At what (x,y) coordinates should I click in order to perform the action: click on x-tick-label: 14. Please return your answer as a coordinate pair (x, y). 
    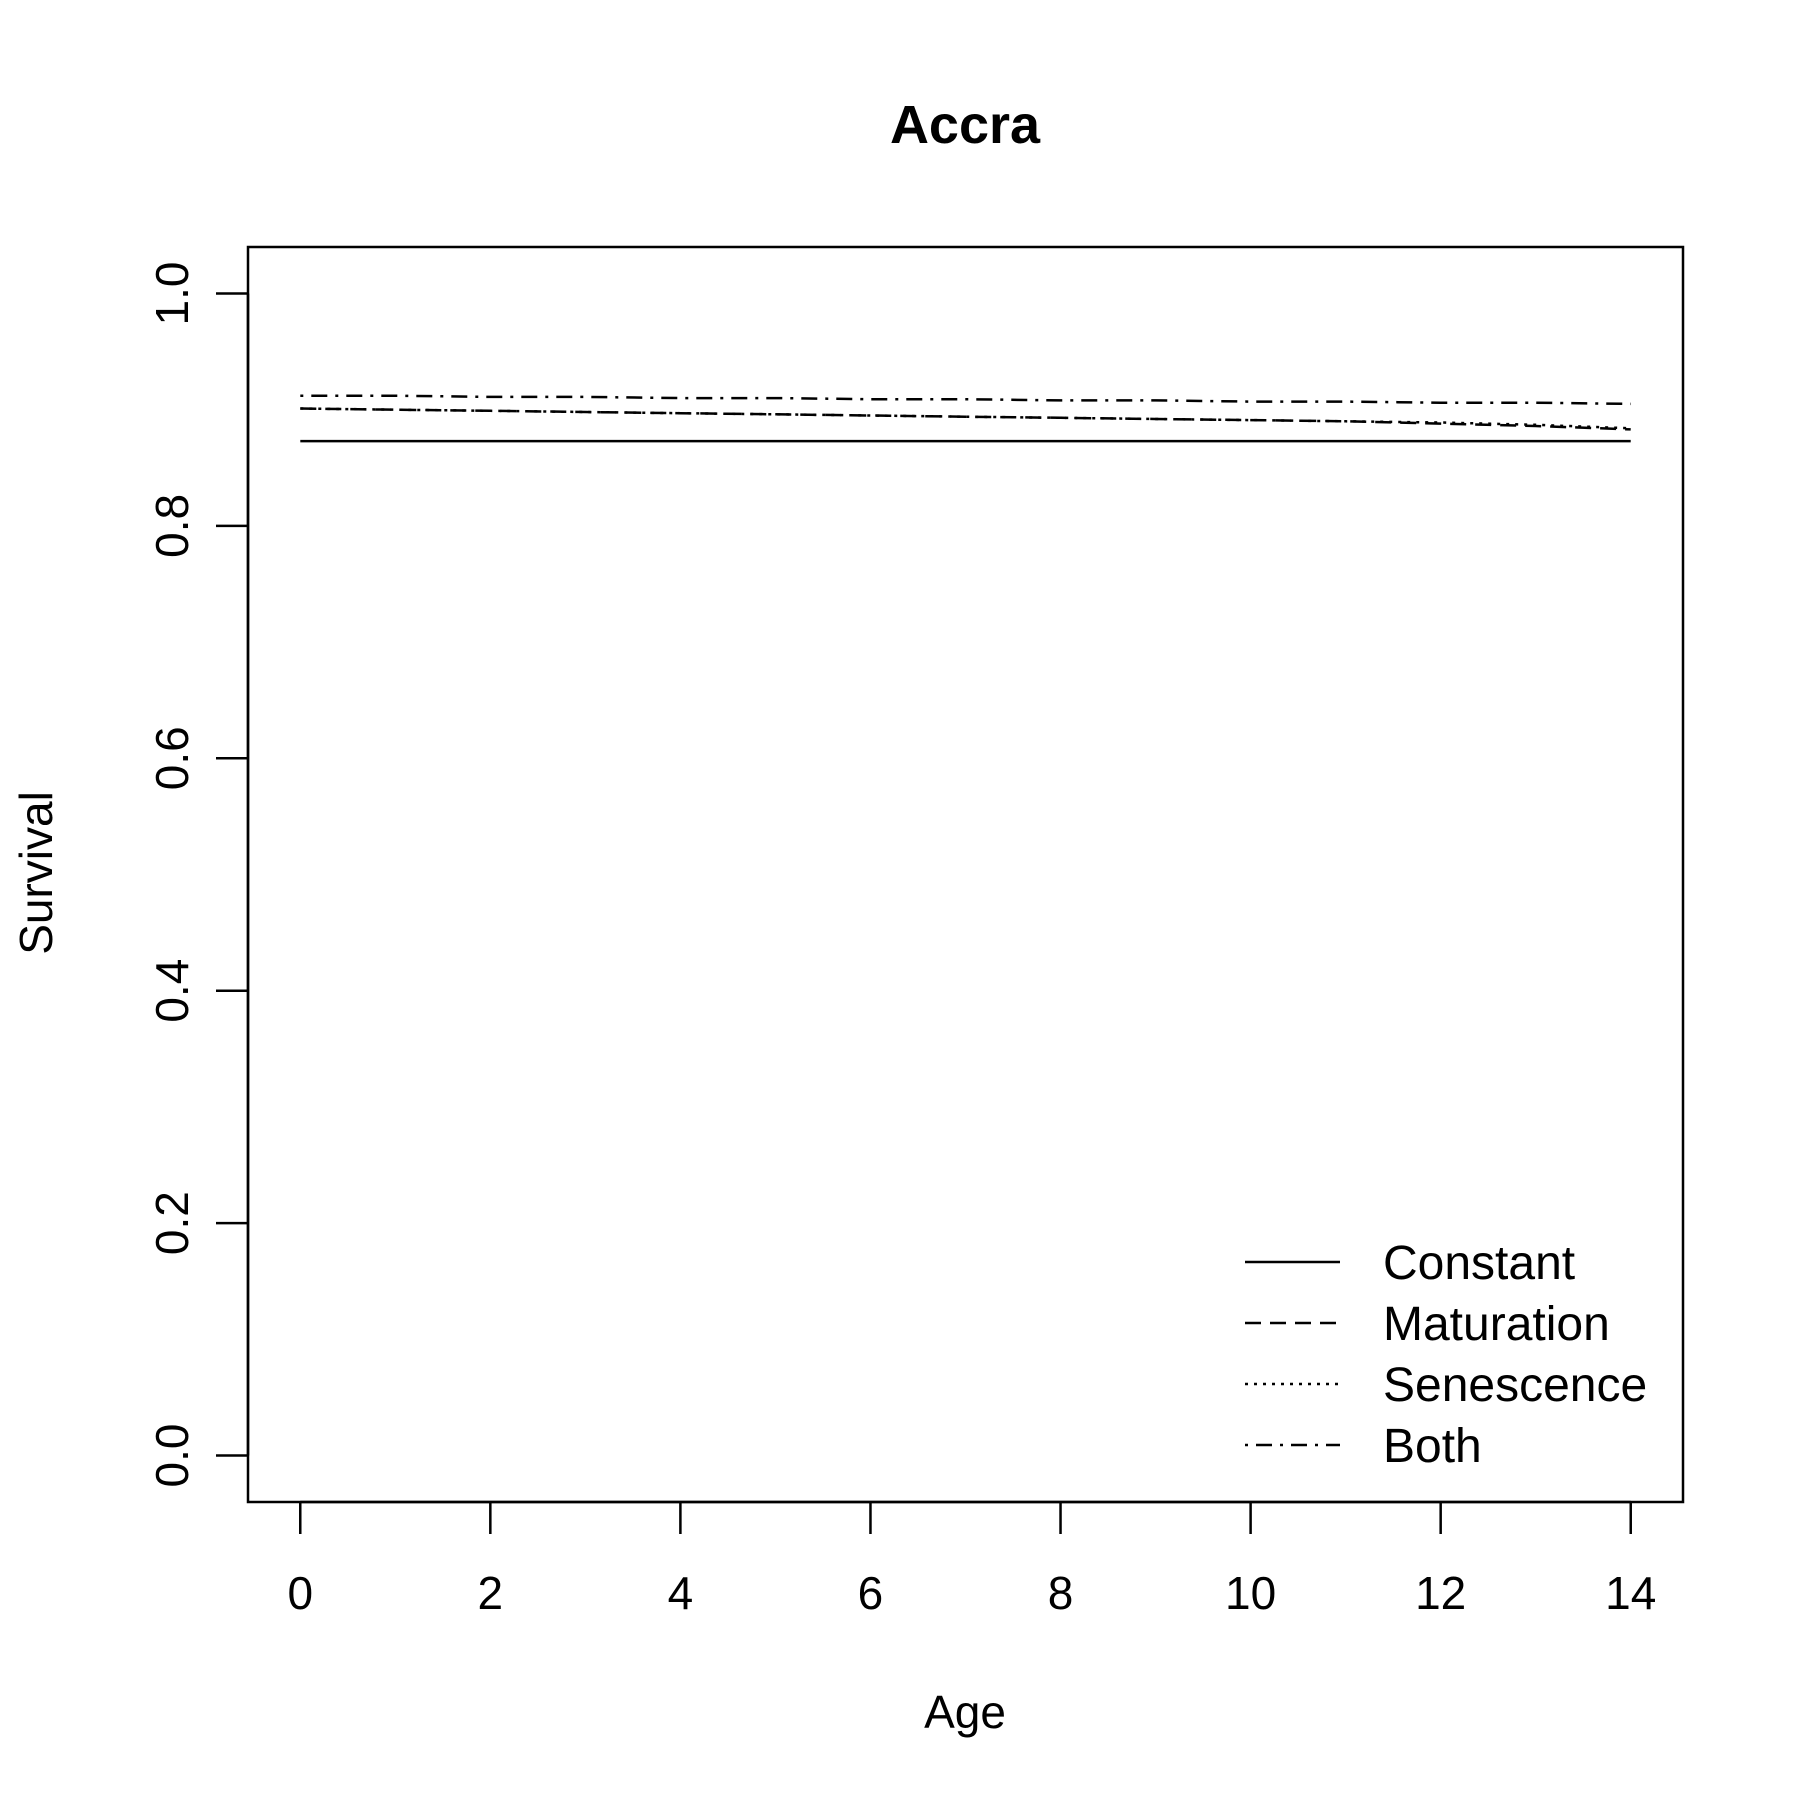
    Looking at the image, I should click on (1630, 1593).